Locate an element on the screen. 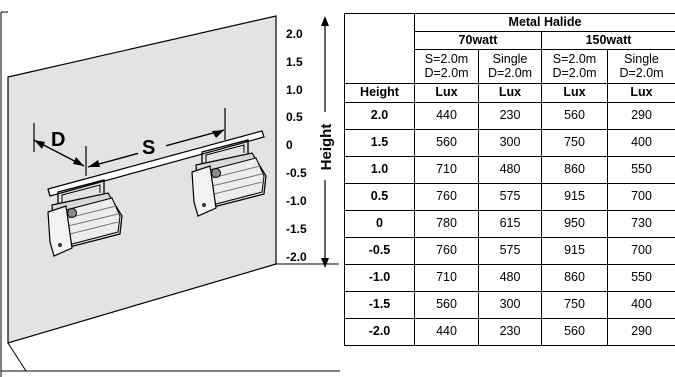  lux-value: 950 is located at coordinates (574, 224).